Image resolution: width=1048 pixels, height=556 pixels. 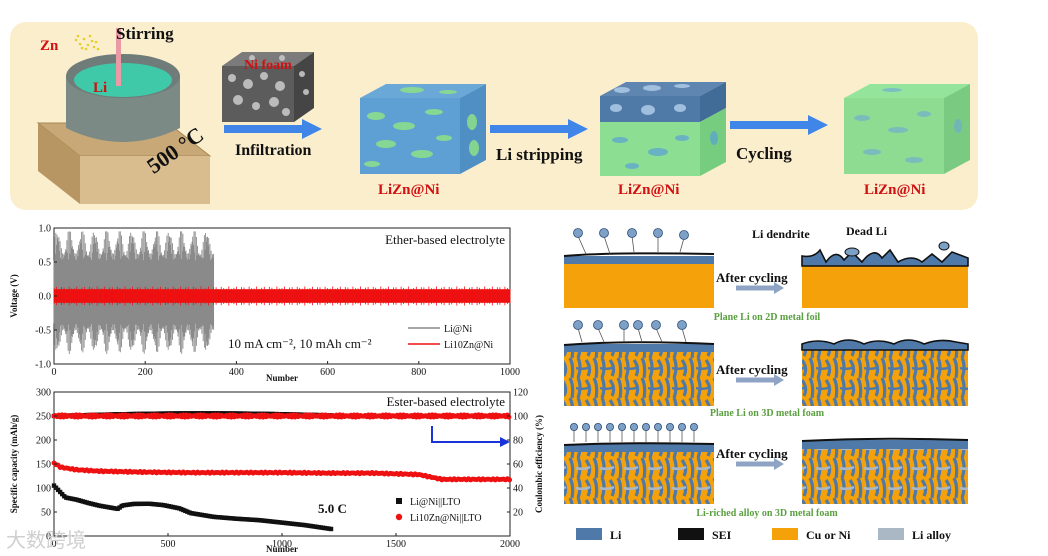 I want to click on crucible-illustration, so click(x=124, y=116).